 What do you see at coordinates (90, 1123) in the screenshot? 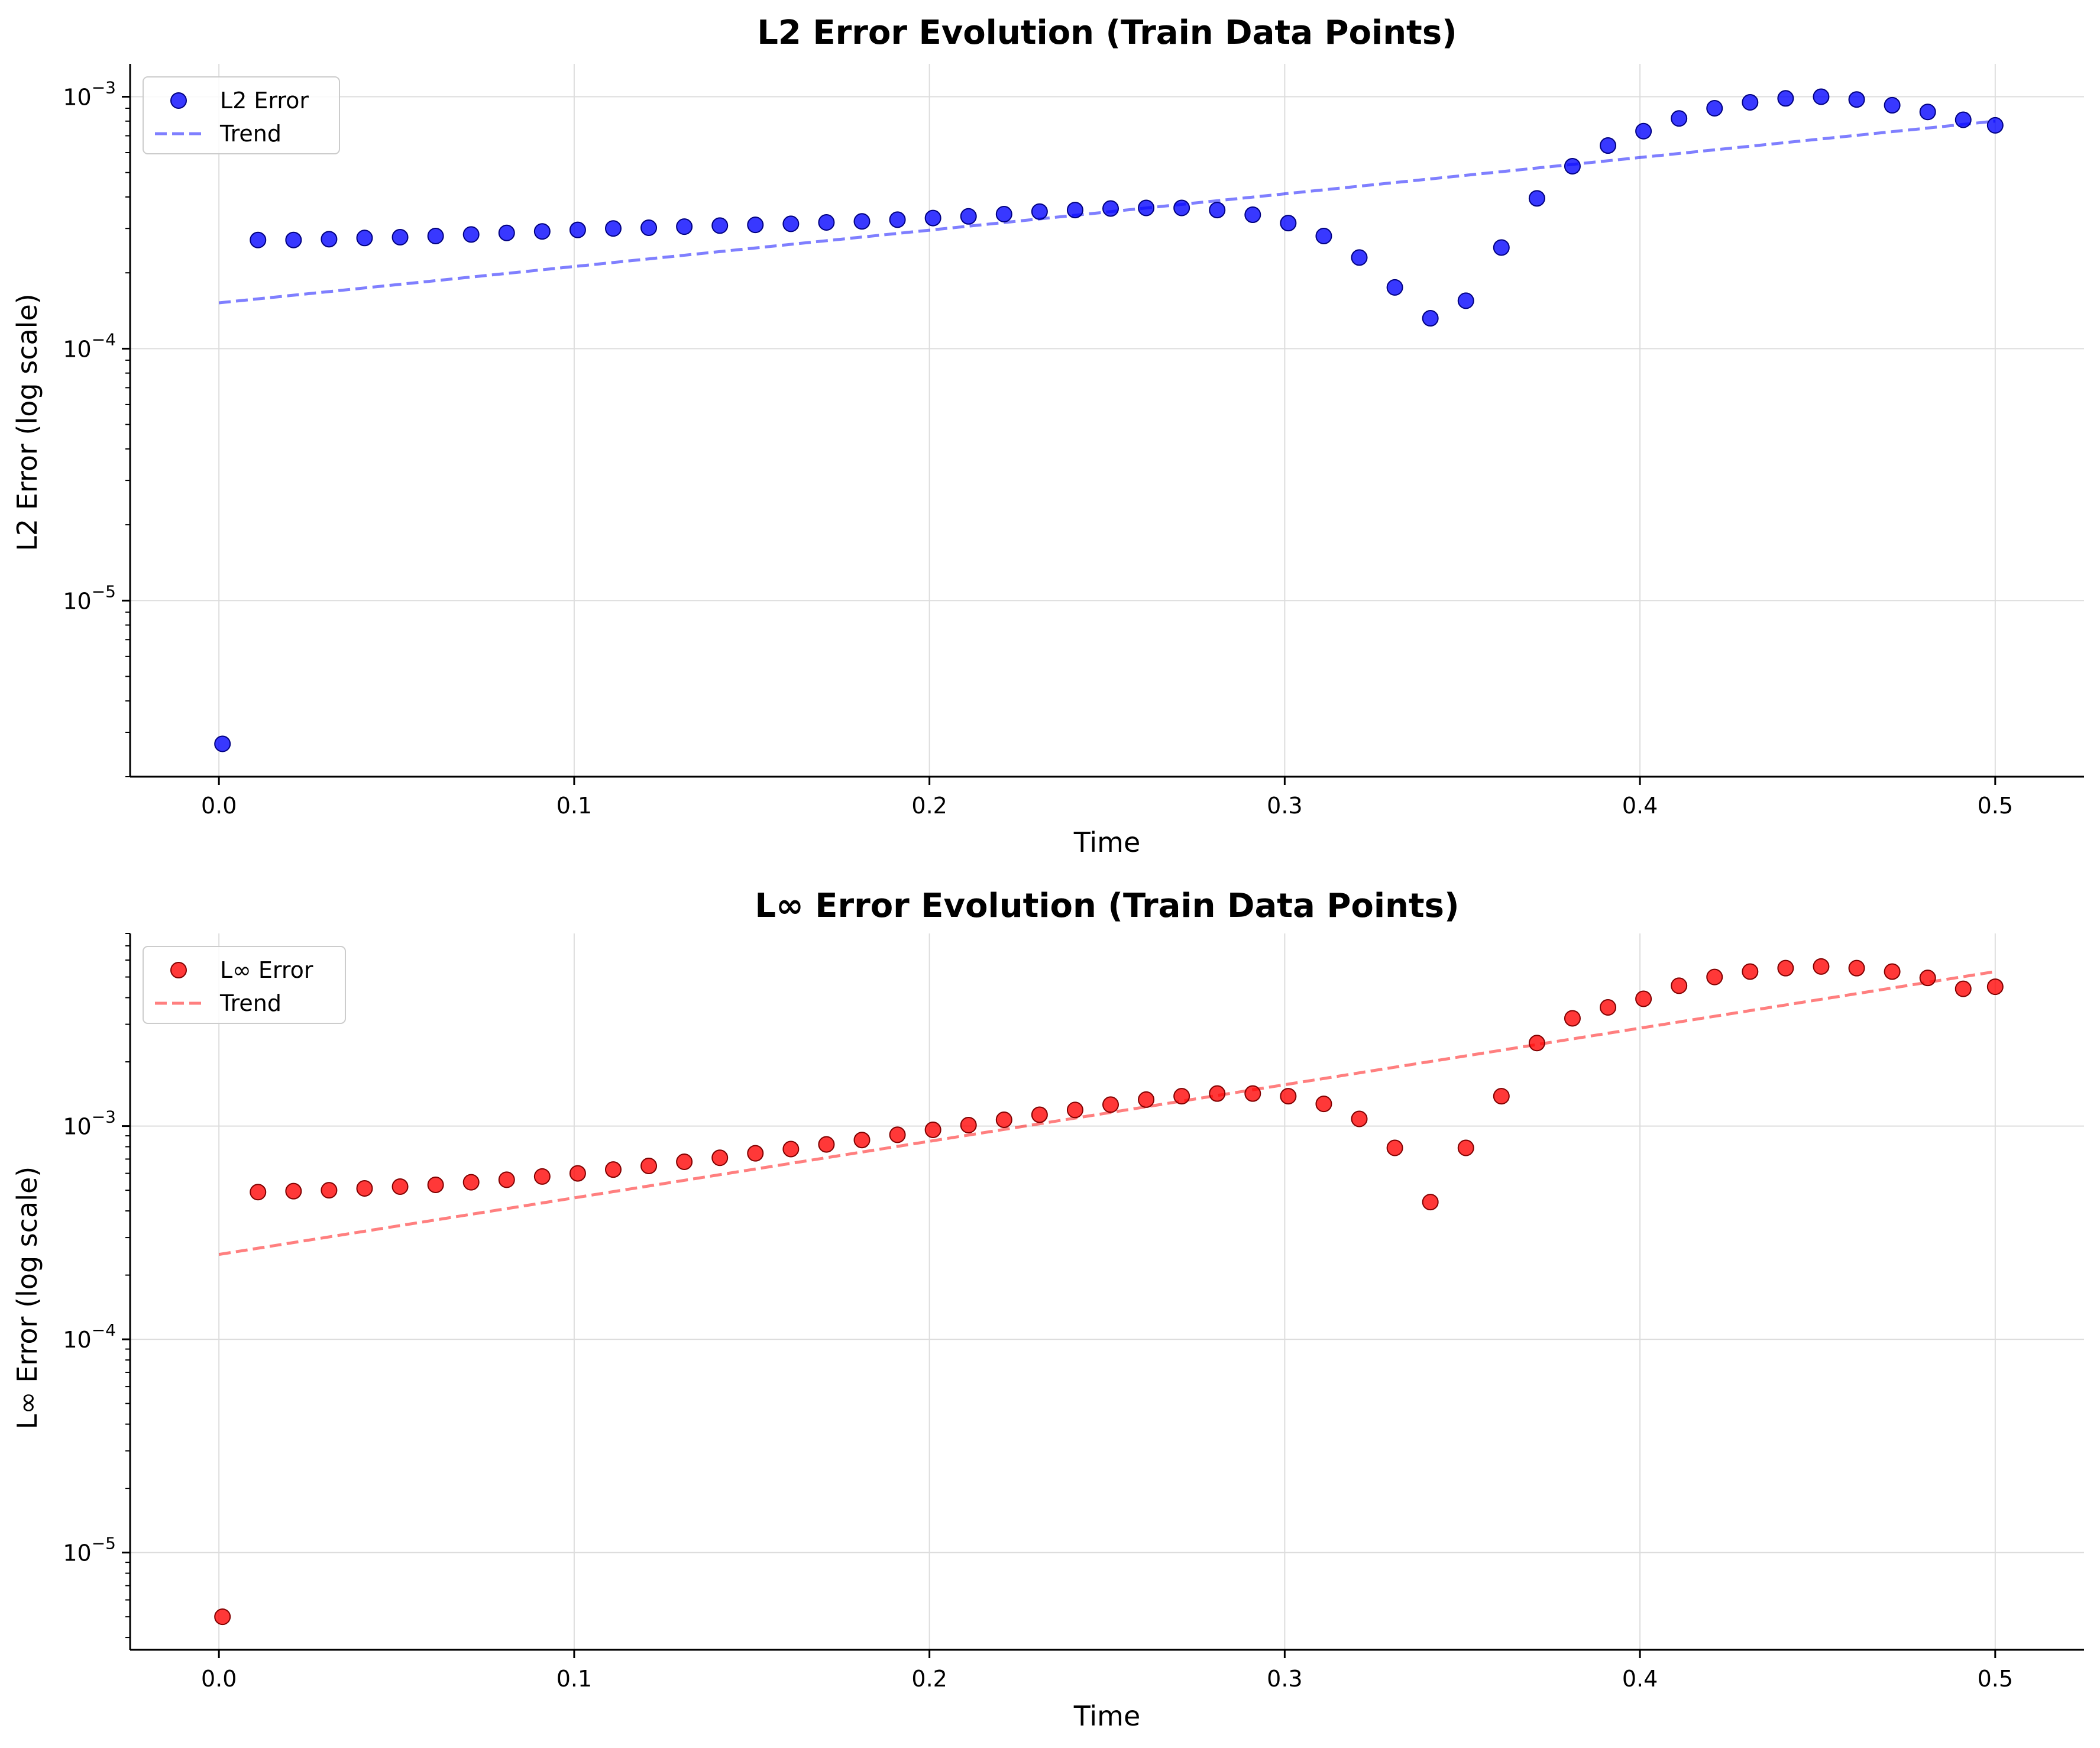
I see `y-tick-label: 10⁻³` at bounding box center [90, 1123].